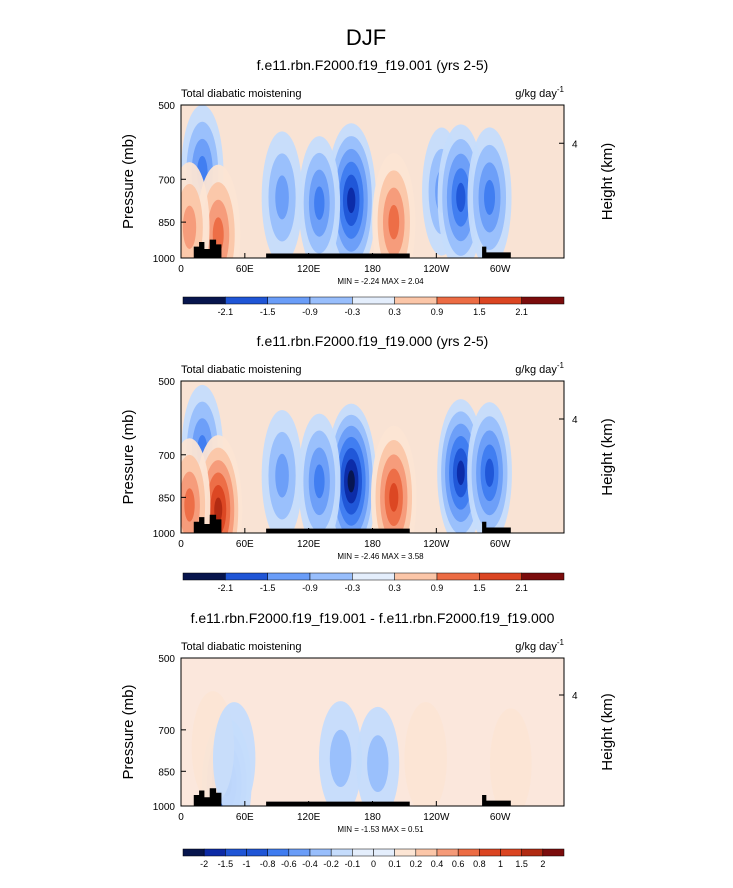 Image resolution: width=733 pixels, height=888 pixels. What do you see at coordinates (128, 456) in the screenshot?
I see `y-axis-title: Pressure (mb)` at bounding box center [128, 456].